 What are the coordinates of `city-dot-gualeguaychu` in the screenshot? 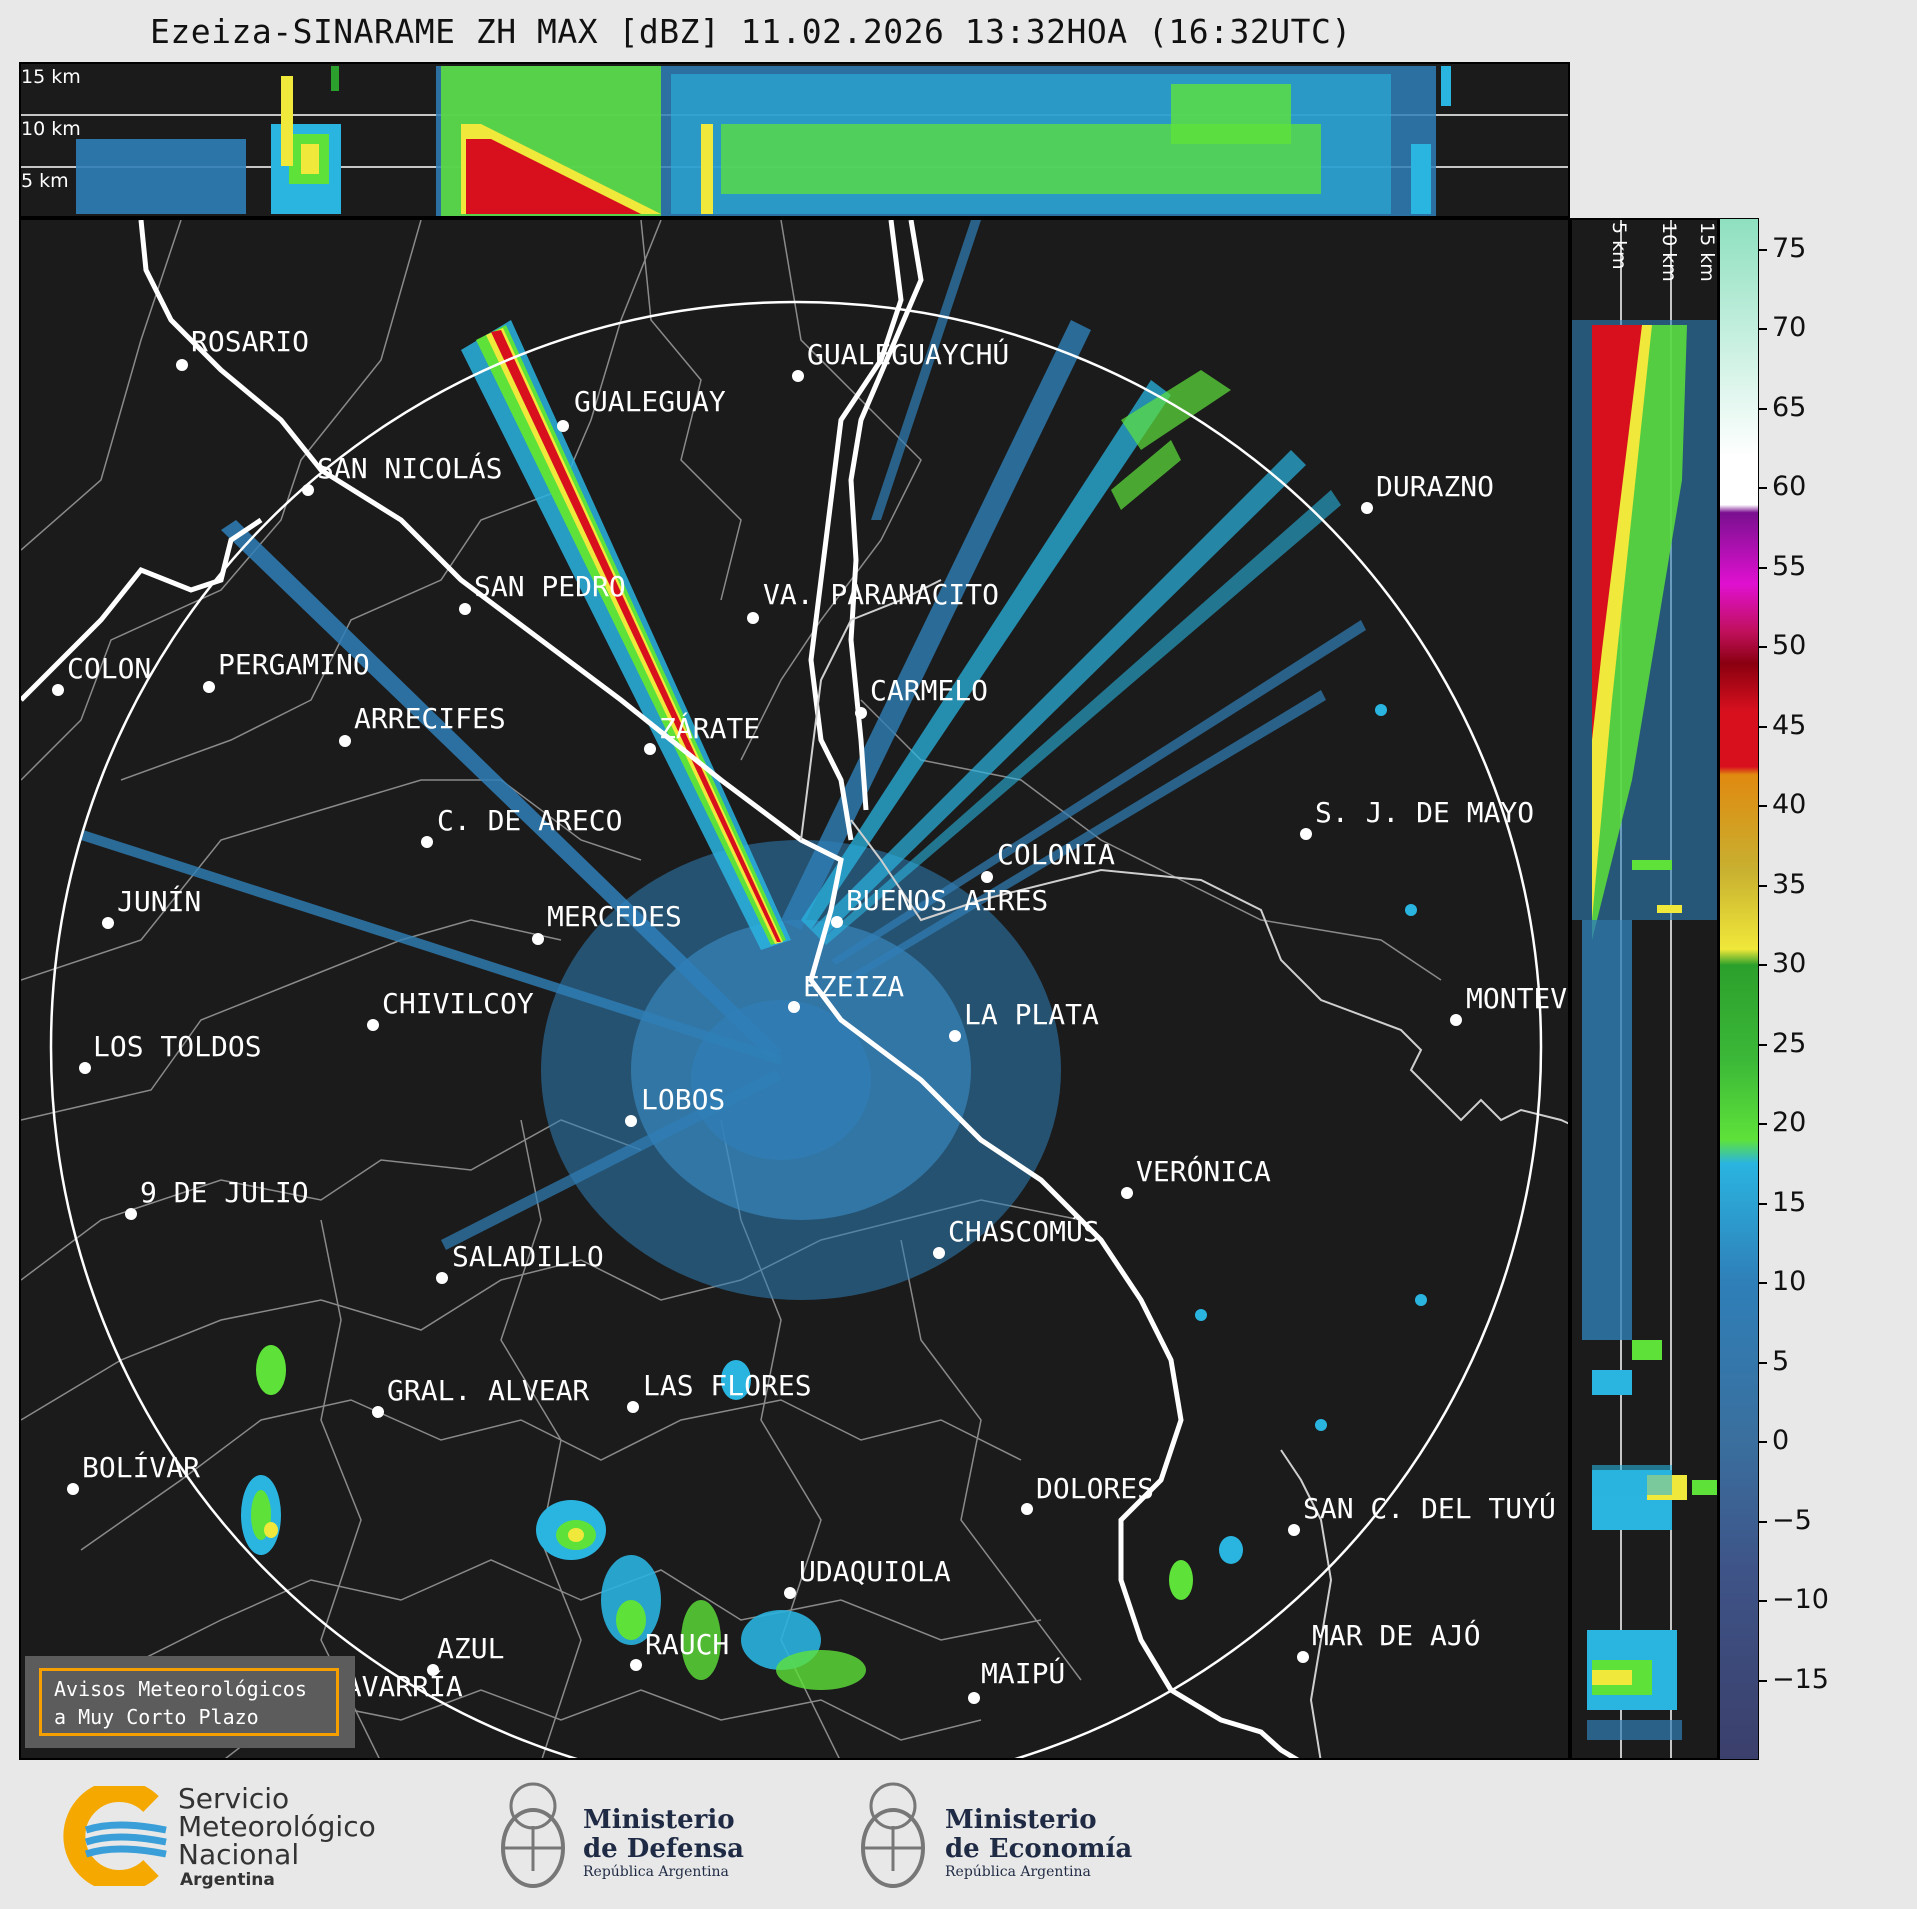 It's located at (798, 376).